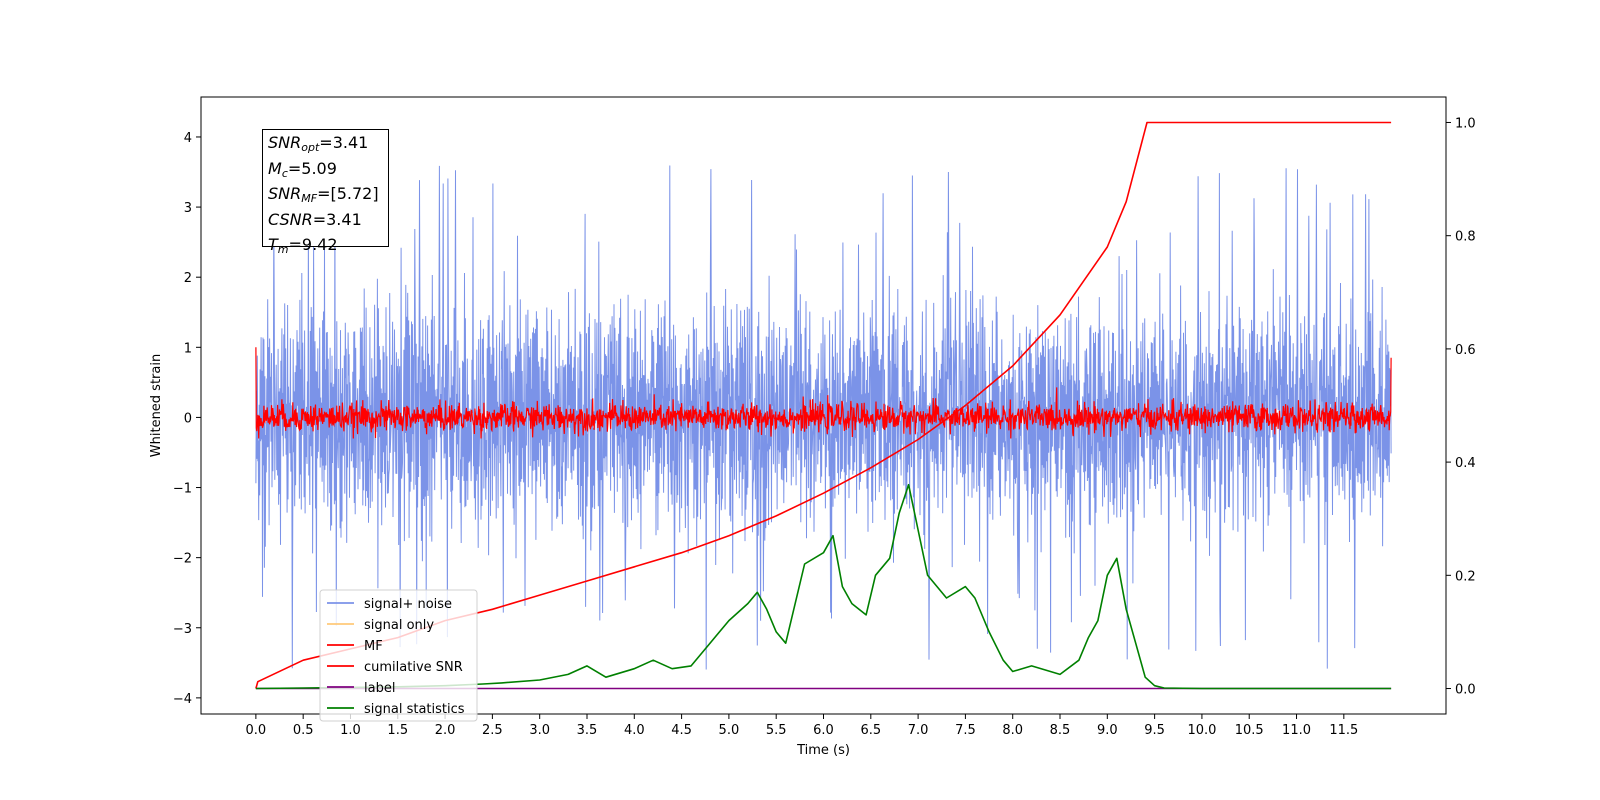  Describe the element at coordinates (823, 750) in the screenshot. I see `x-axis-label: Time (s)` at that location.